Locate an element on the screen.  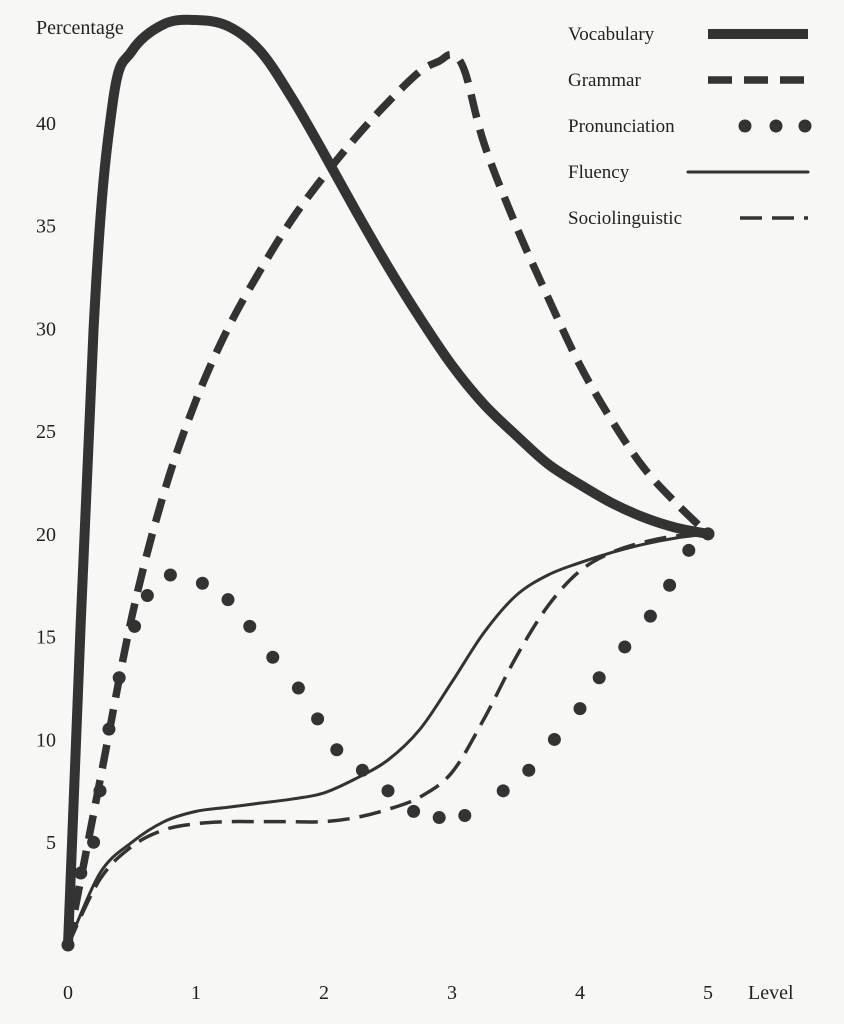
y-tick-label: 5 is located at coordinates (51, 843).